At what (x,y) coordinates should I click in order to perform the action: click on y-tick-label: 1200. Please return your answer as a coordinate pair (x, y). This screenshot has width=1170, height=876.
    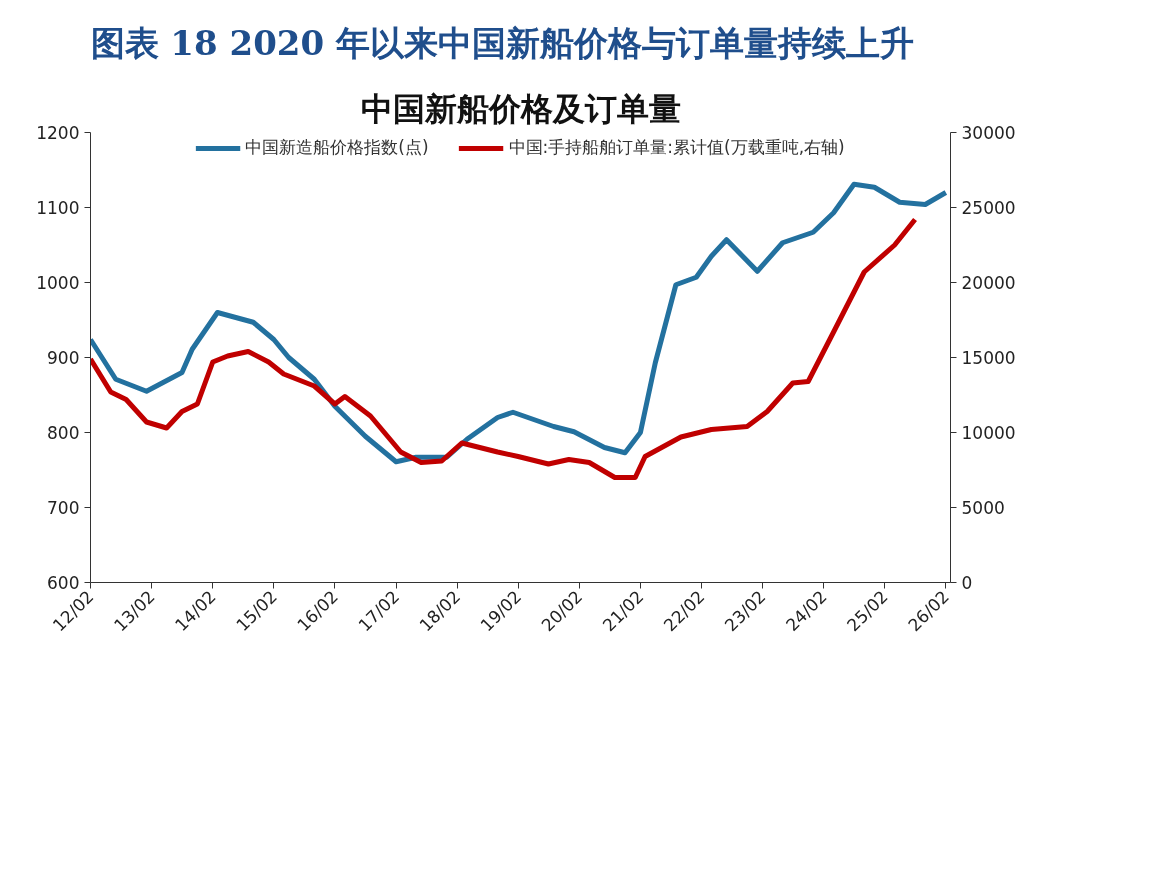
    Looking at the image, I should click on (58, 133).